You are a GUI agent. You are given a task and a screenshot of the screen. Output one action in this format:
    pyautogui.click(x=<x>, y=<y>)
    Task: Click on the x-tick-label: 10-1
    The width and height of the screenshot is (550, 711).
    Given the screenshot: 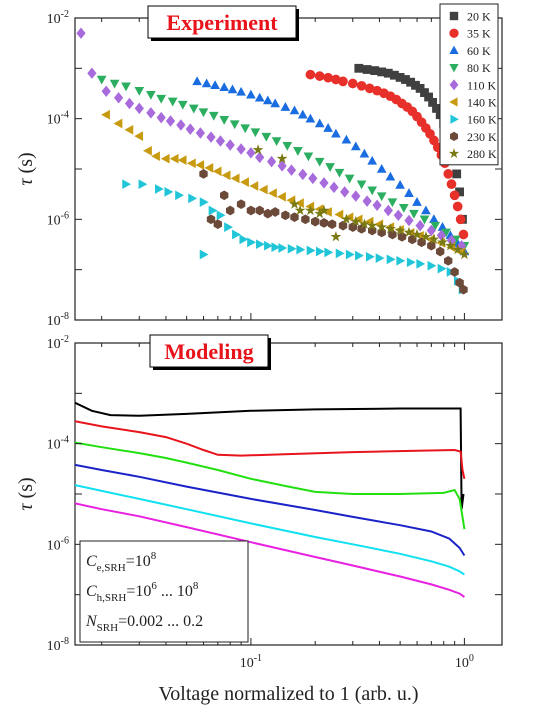 What is the action you would take?
    pyautogui.click(x=251, y=662)
    